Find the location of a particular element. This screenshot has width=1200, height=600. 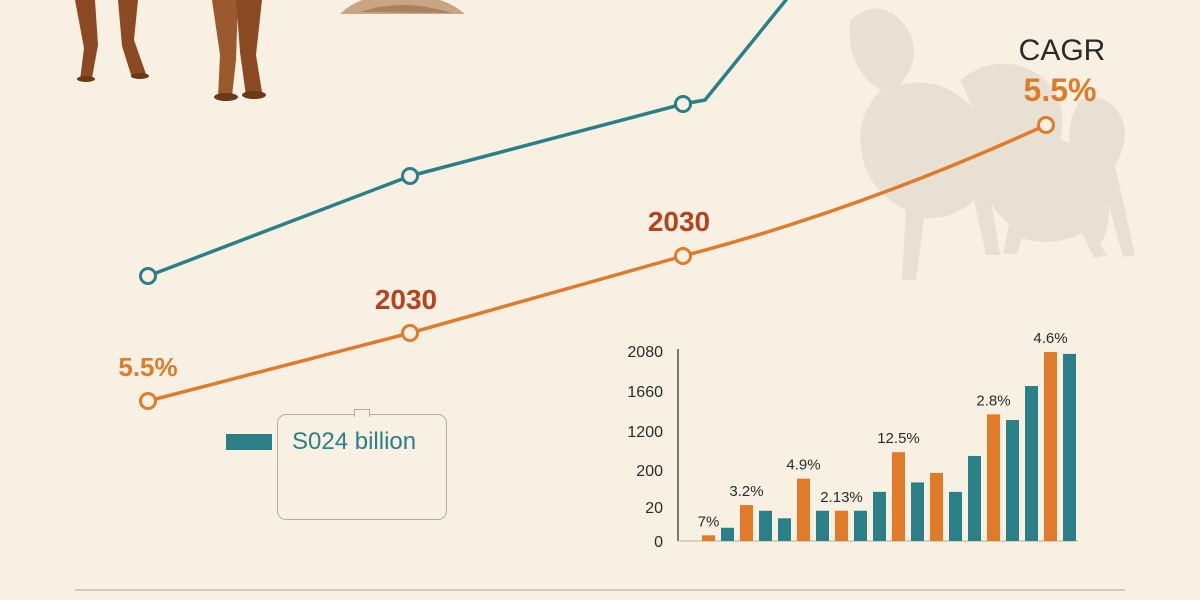

legend-box is located at coordinates (362, 467).